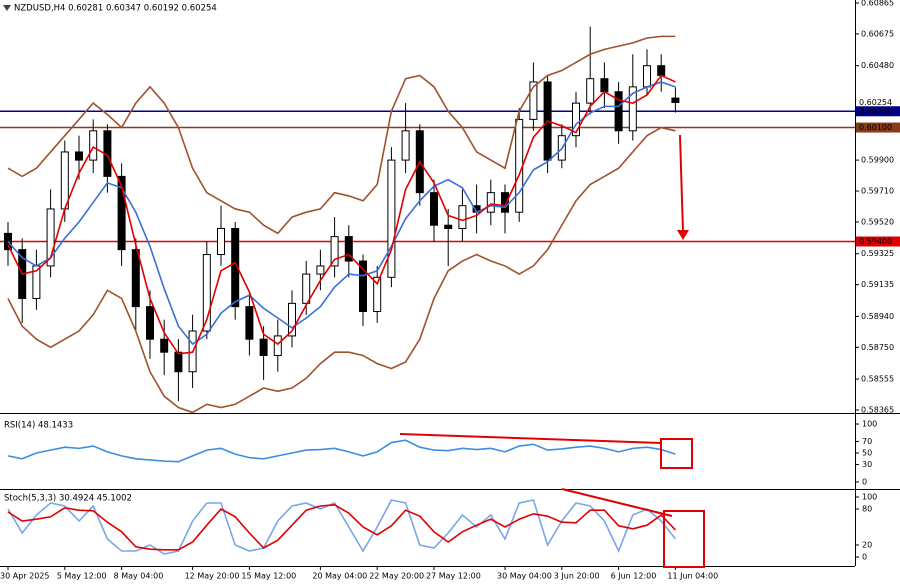  Describe the element at coordinates (877, 65) in the screenshot. I see `y-tick-label: 0.60480` at that location.